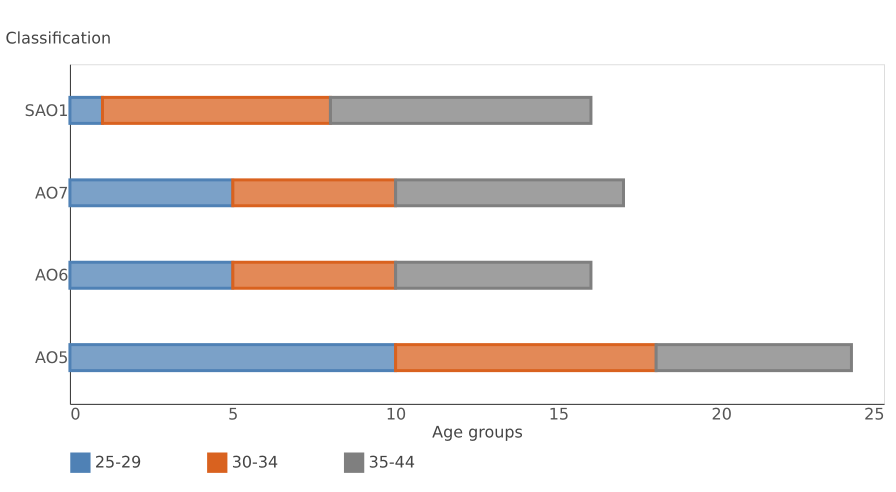 The height and width of the screenshot is (492, 896). Describe the element at coordinates (874, 414) in the screenshot. I see `x-tick-label: 25` at that location.